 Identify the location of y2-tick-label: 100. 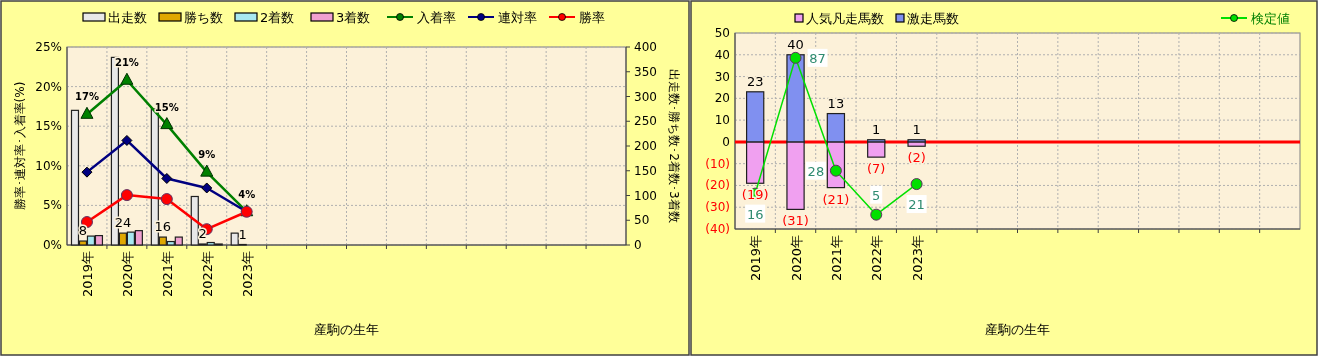
(645, 195).